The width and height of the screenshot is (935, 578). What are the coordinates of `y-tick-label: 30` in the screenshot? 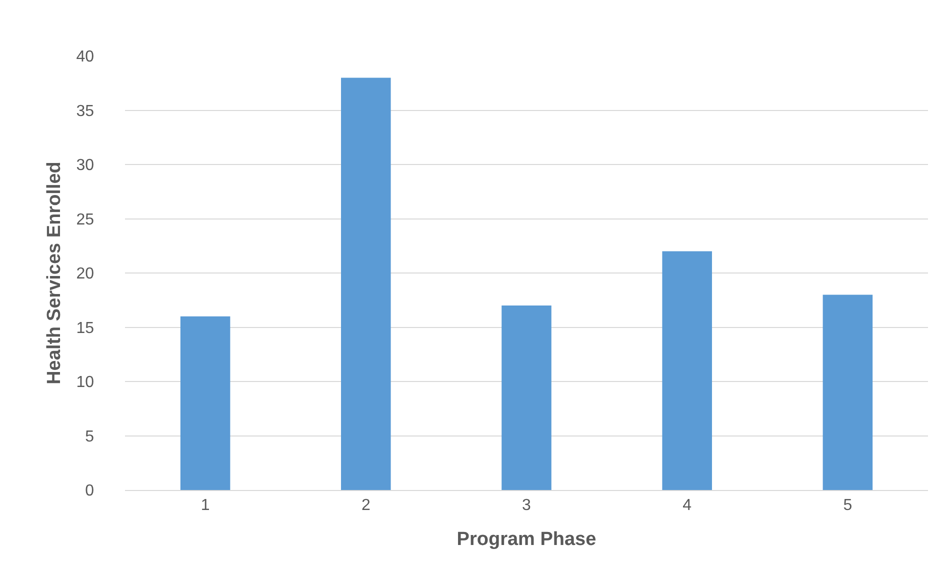 It's located at (85, 165).